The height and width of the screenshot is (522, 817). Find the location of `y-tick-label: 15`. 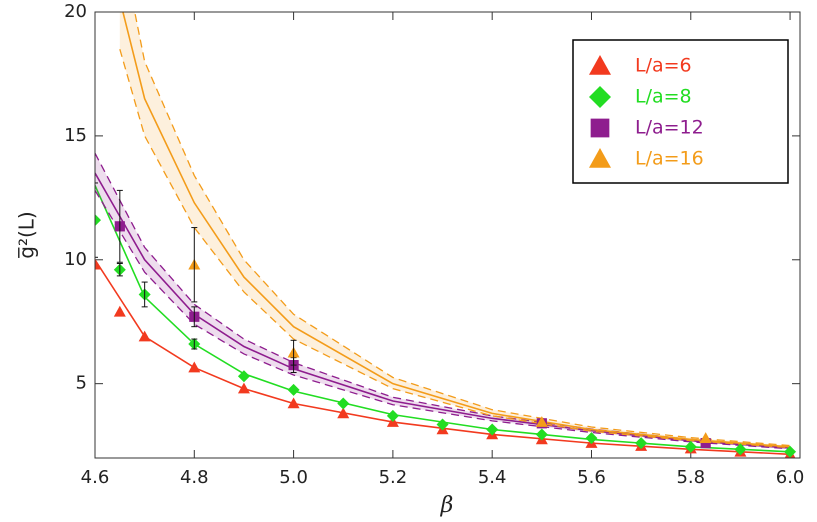

y-tick-label: 15 is located at coordinates (75, 135).